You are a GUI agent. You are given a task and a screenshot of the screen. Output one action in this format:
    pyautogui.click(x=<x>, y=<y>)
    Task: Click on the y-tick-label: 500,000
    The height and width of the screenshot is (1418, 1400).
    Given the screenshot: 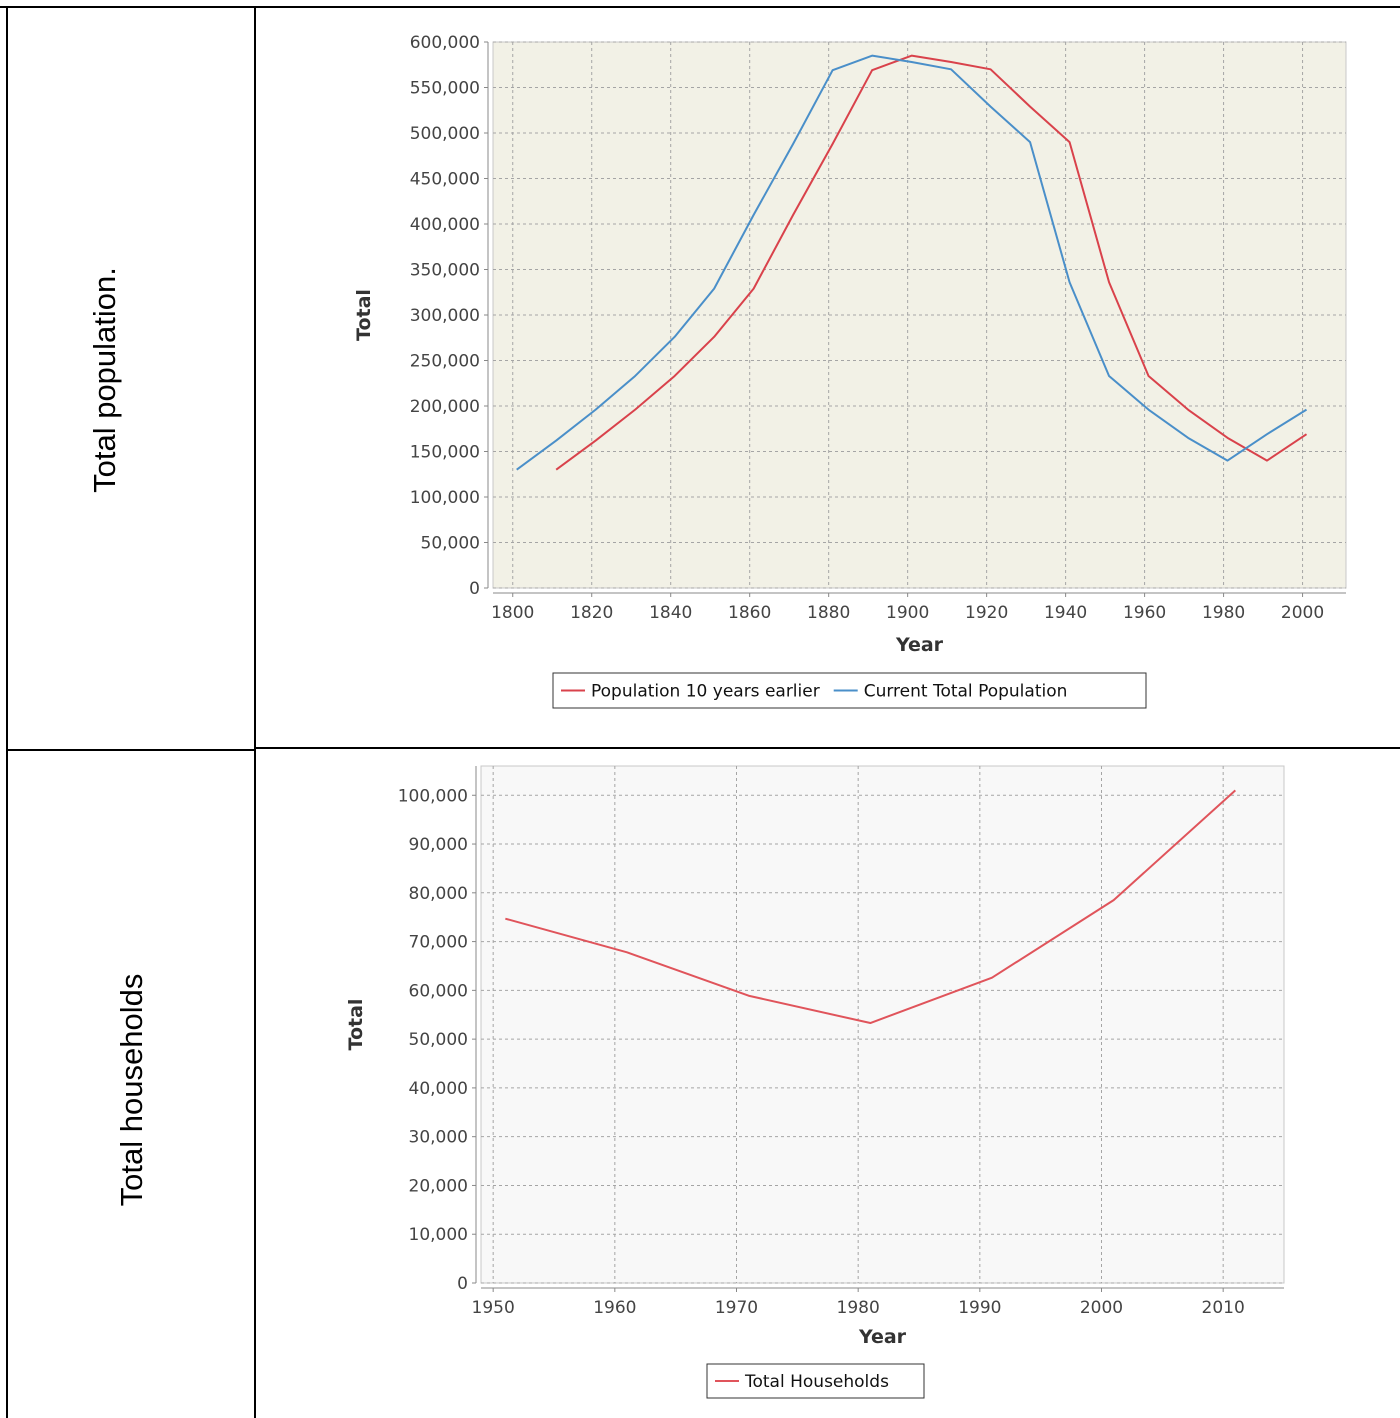 What is the action you would take?
    pyautogui.click(x=445, y=134)
    